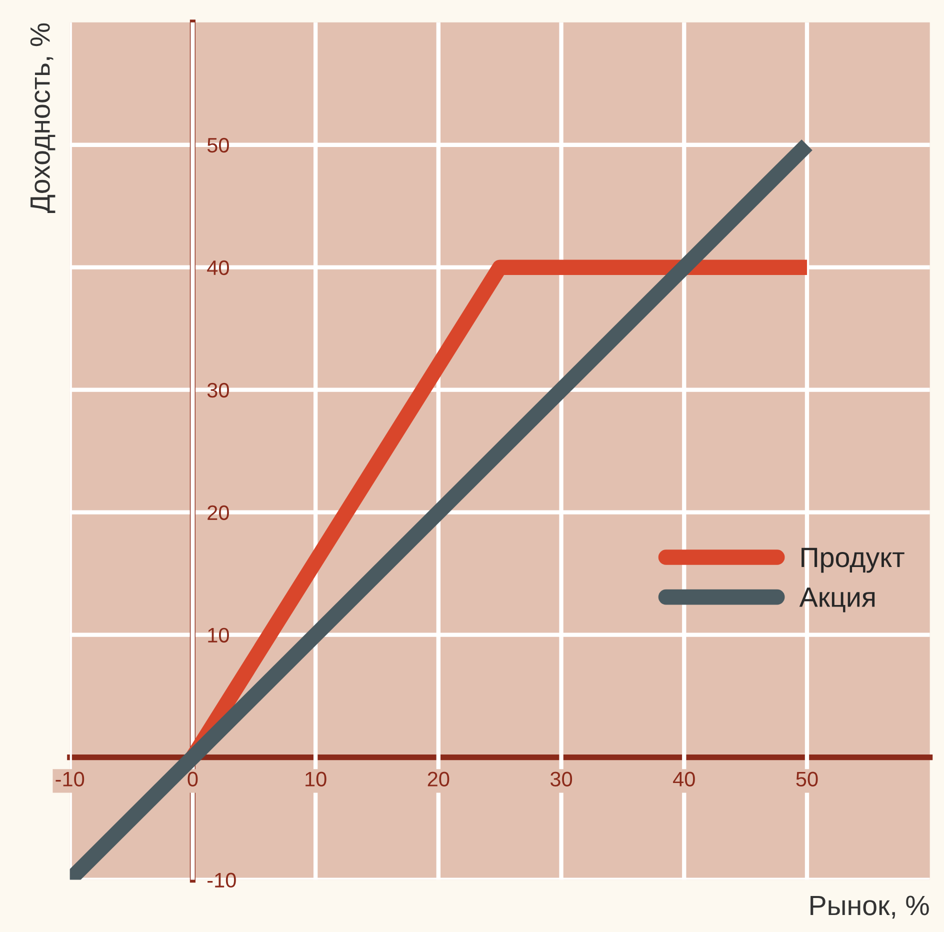 This screenshot has width=944, height=932. What do you see at coordinates (561, 779) in the screenshot?
I see `x-tick-label: 30` at bounding box center [561, 779].